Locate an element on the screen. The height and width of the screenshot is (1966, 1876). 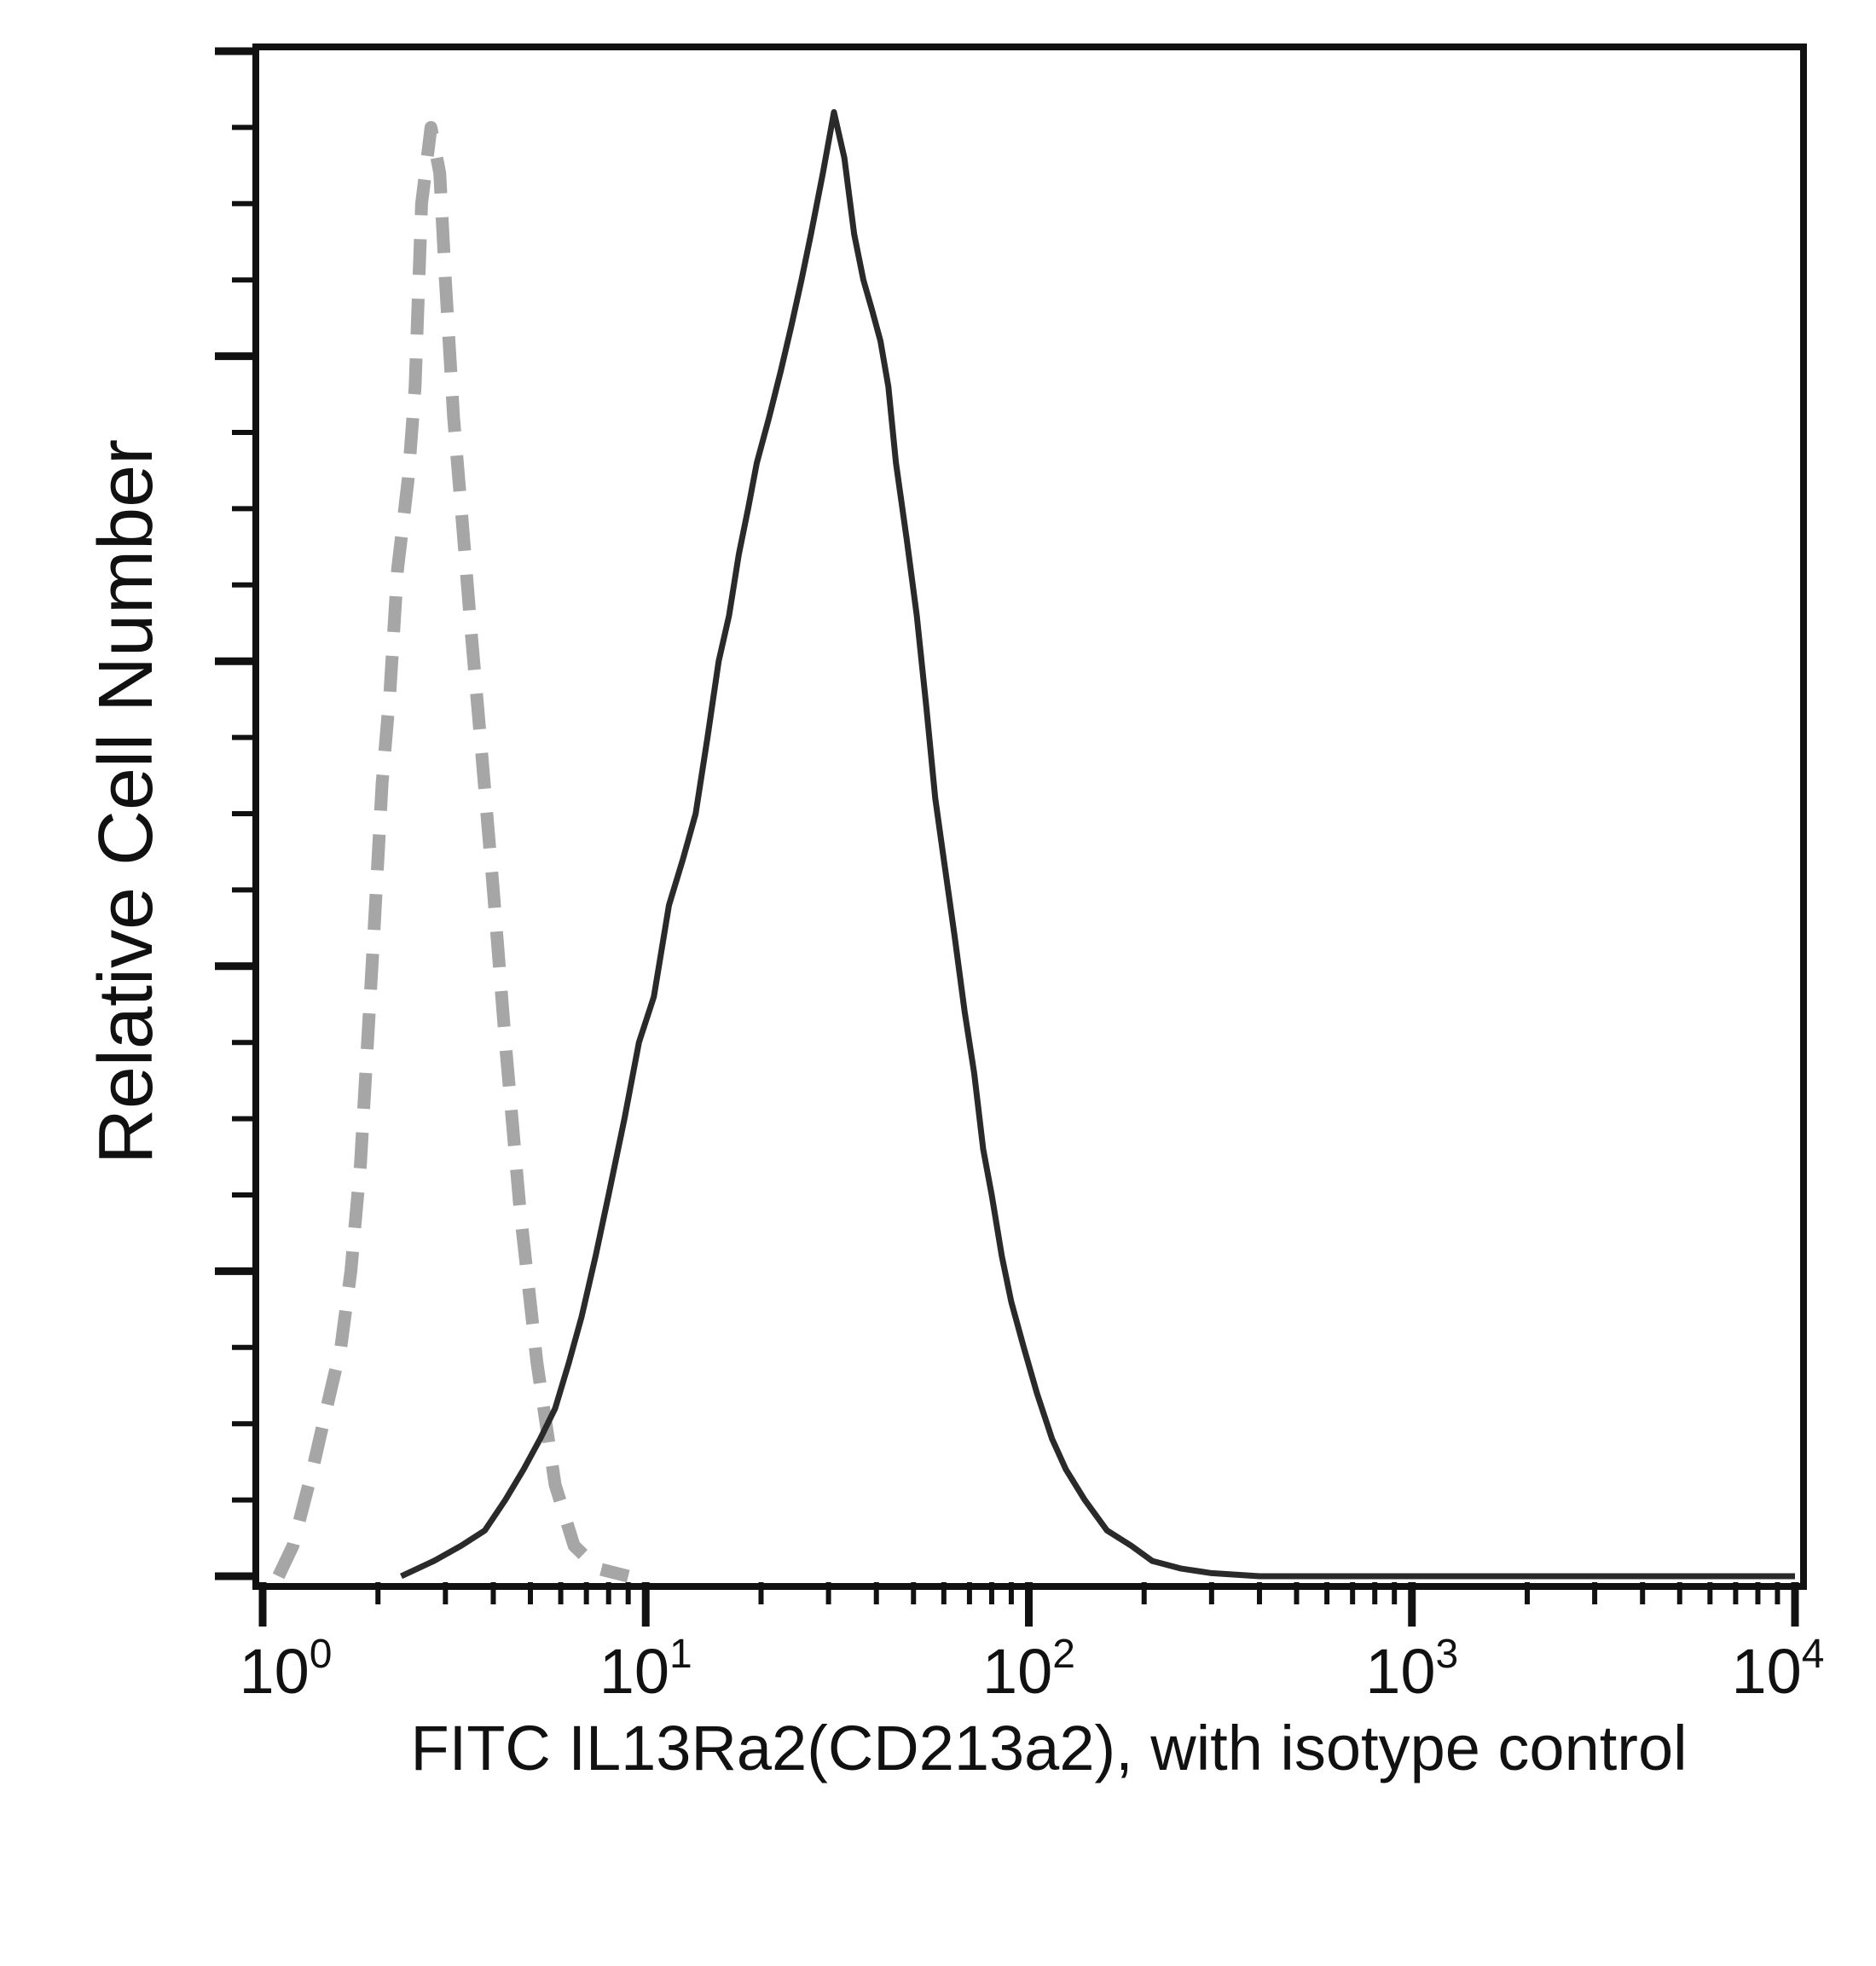
tick-label-layer: 10⁰ 10¹ 10² 10³ 10⁴ is located at coordinates (1031, 1670).